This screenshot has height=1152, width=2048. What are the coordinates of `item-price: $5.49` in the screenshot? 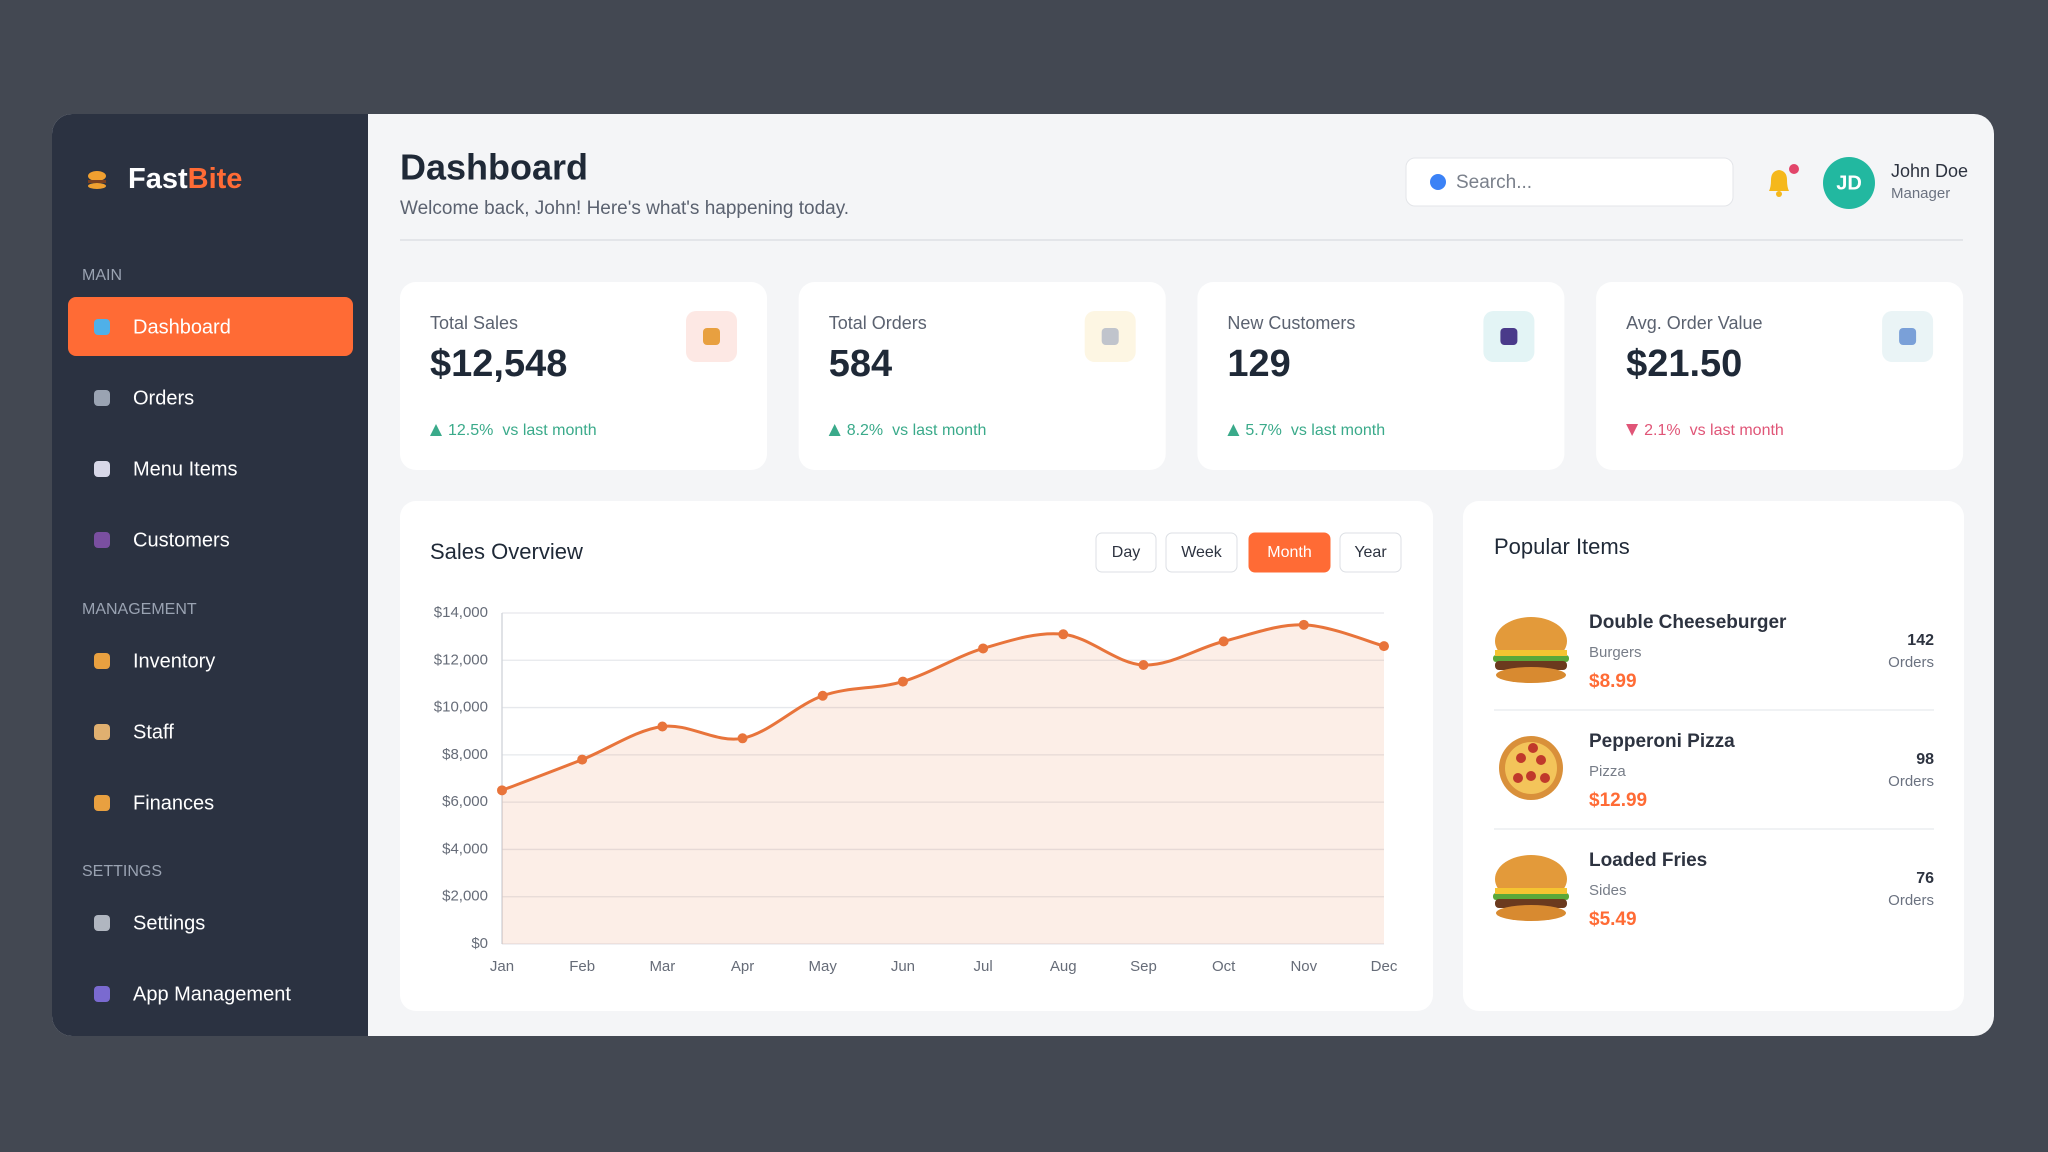 It's located at (1613, 919).